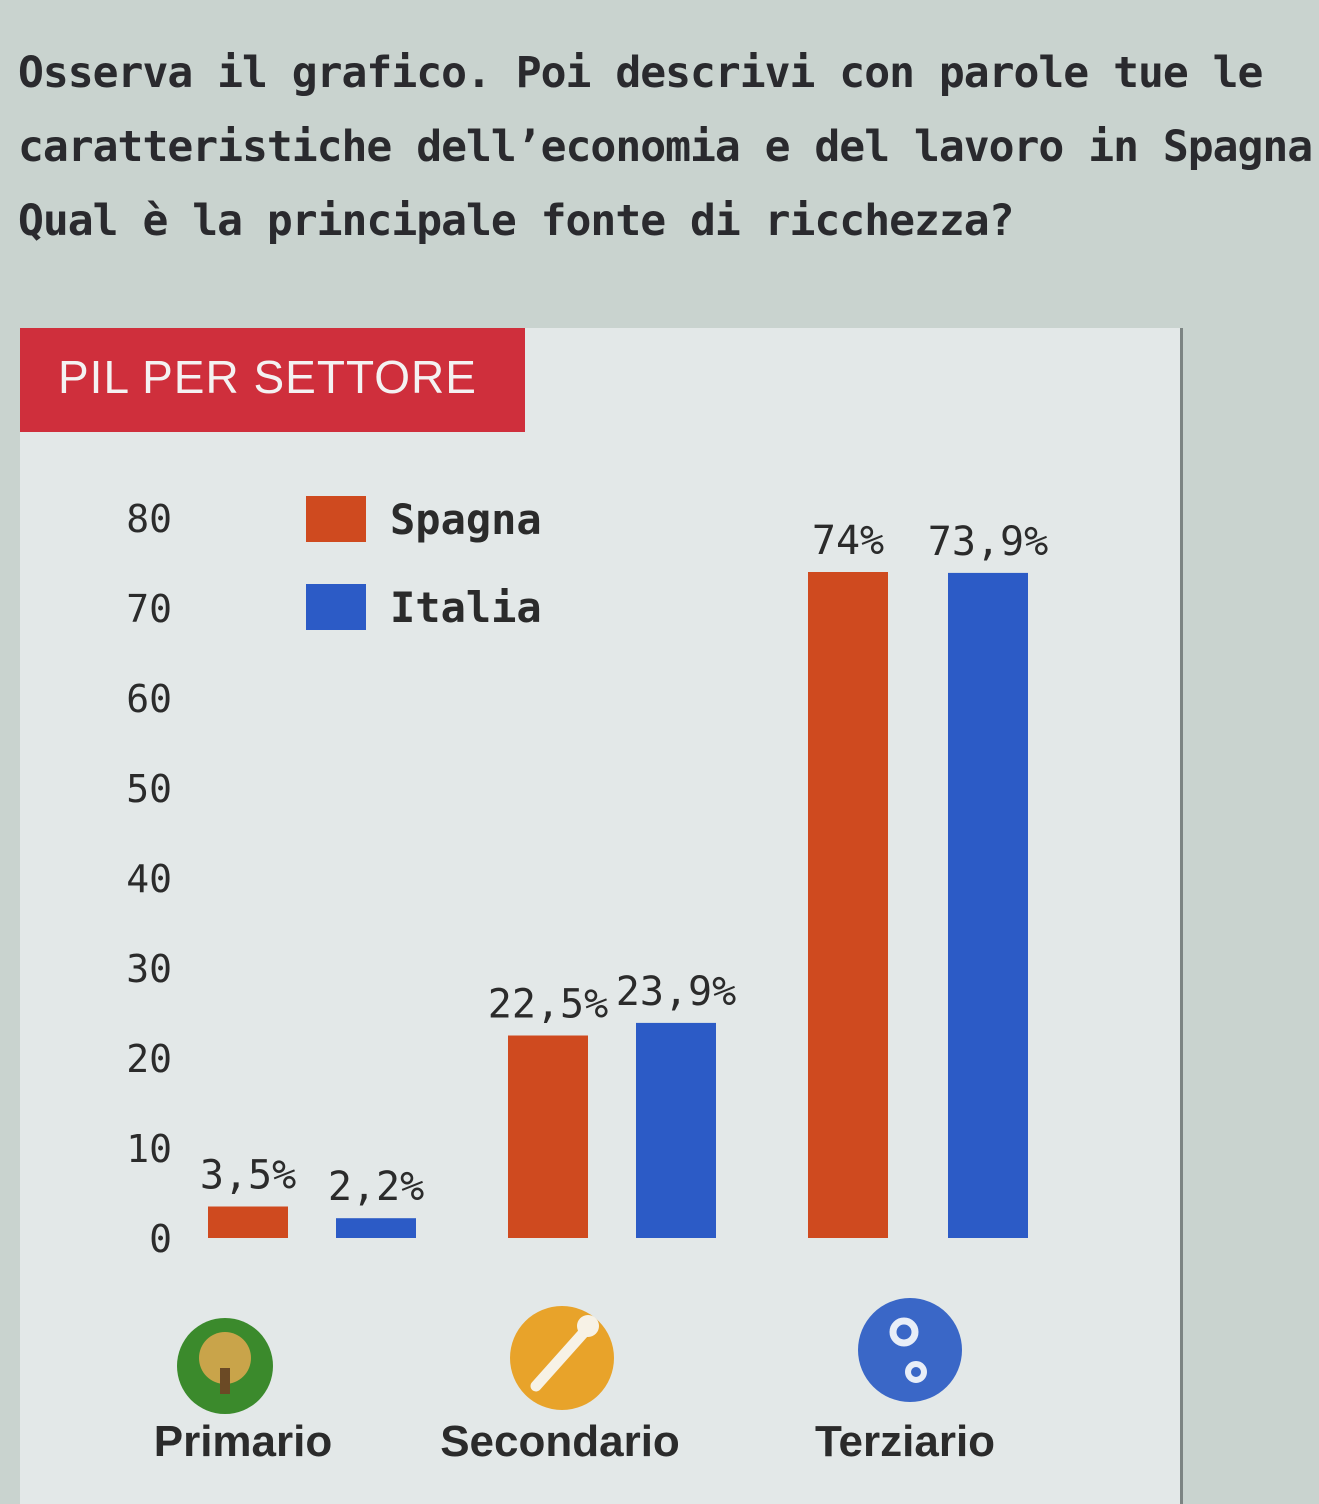  Describe the element at coordinates (376, 1228) in the screenshot. I see `bar-italia-primario` at that location.